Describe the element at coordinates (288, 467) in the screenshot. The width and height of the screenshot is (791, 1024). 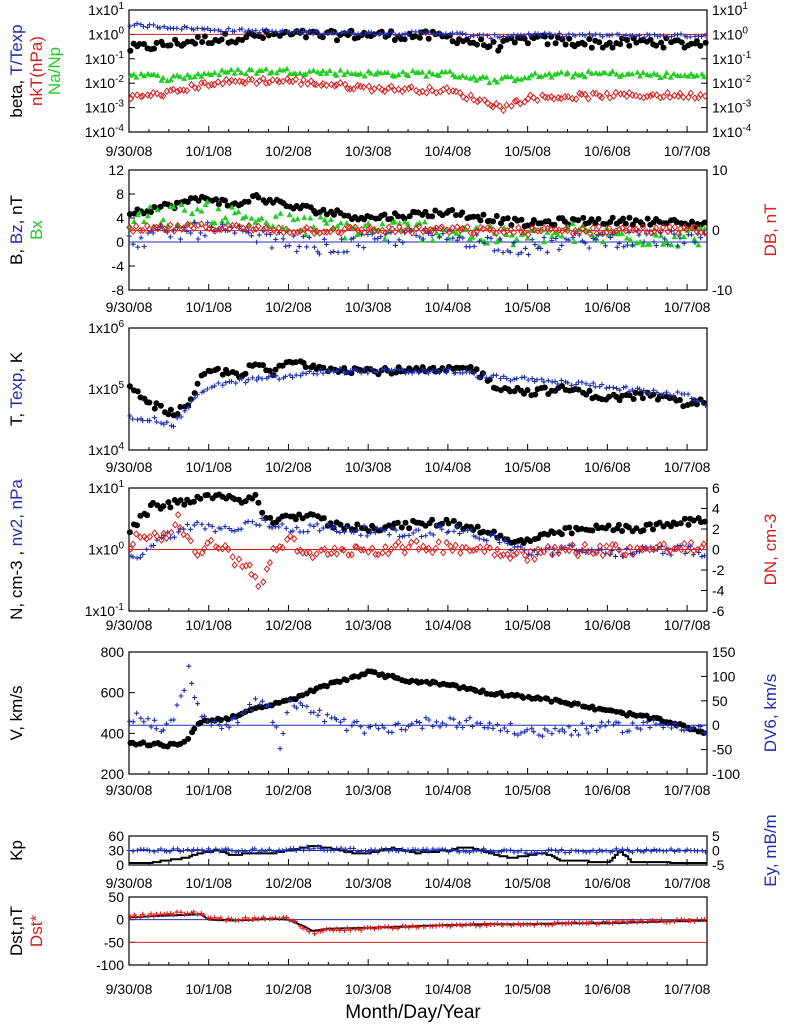
I see `date-tick-label: 10/2/08` at that location.